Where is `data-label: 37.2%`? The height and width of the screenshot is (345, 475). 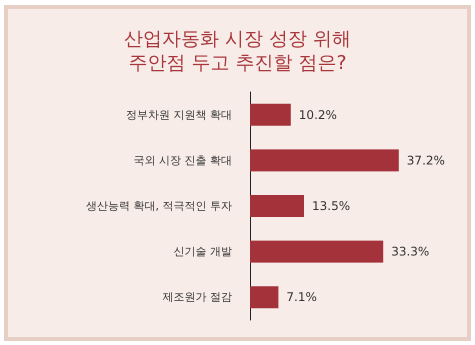
data-label: 37.2% is located at coordinates (425, 160).